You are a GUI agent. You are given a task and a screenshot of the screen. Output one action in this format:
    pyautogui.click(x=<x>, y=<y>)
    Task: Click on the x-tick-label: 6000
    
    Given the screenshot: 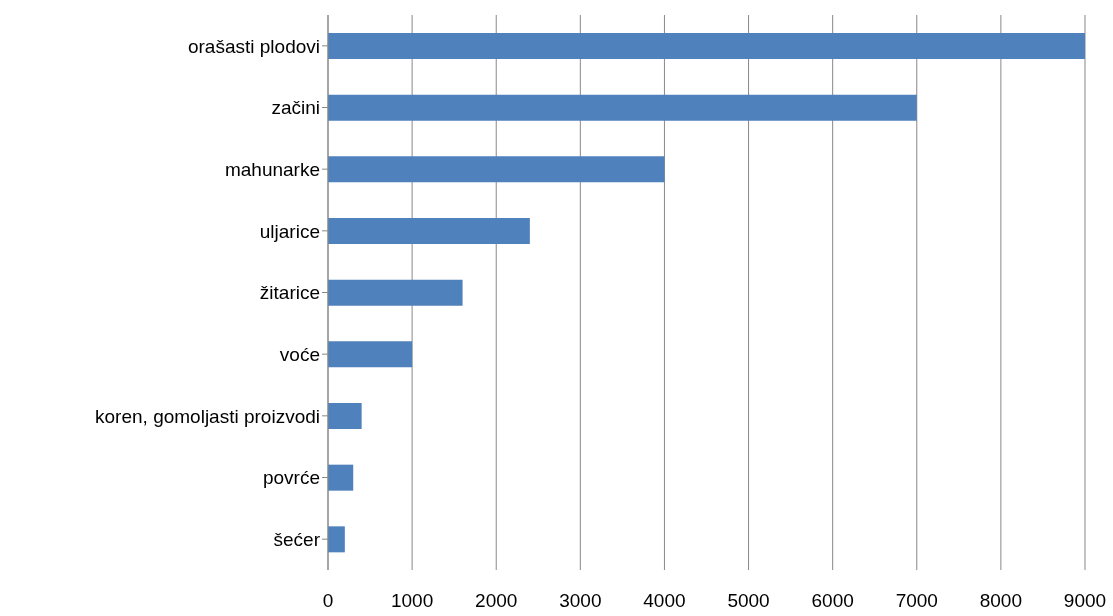 What is the action you would take?
    pyautogui.click(x=832, y=601)
    